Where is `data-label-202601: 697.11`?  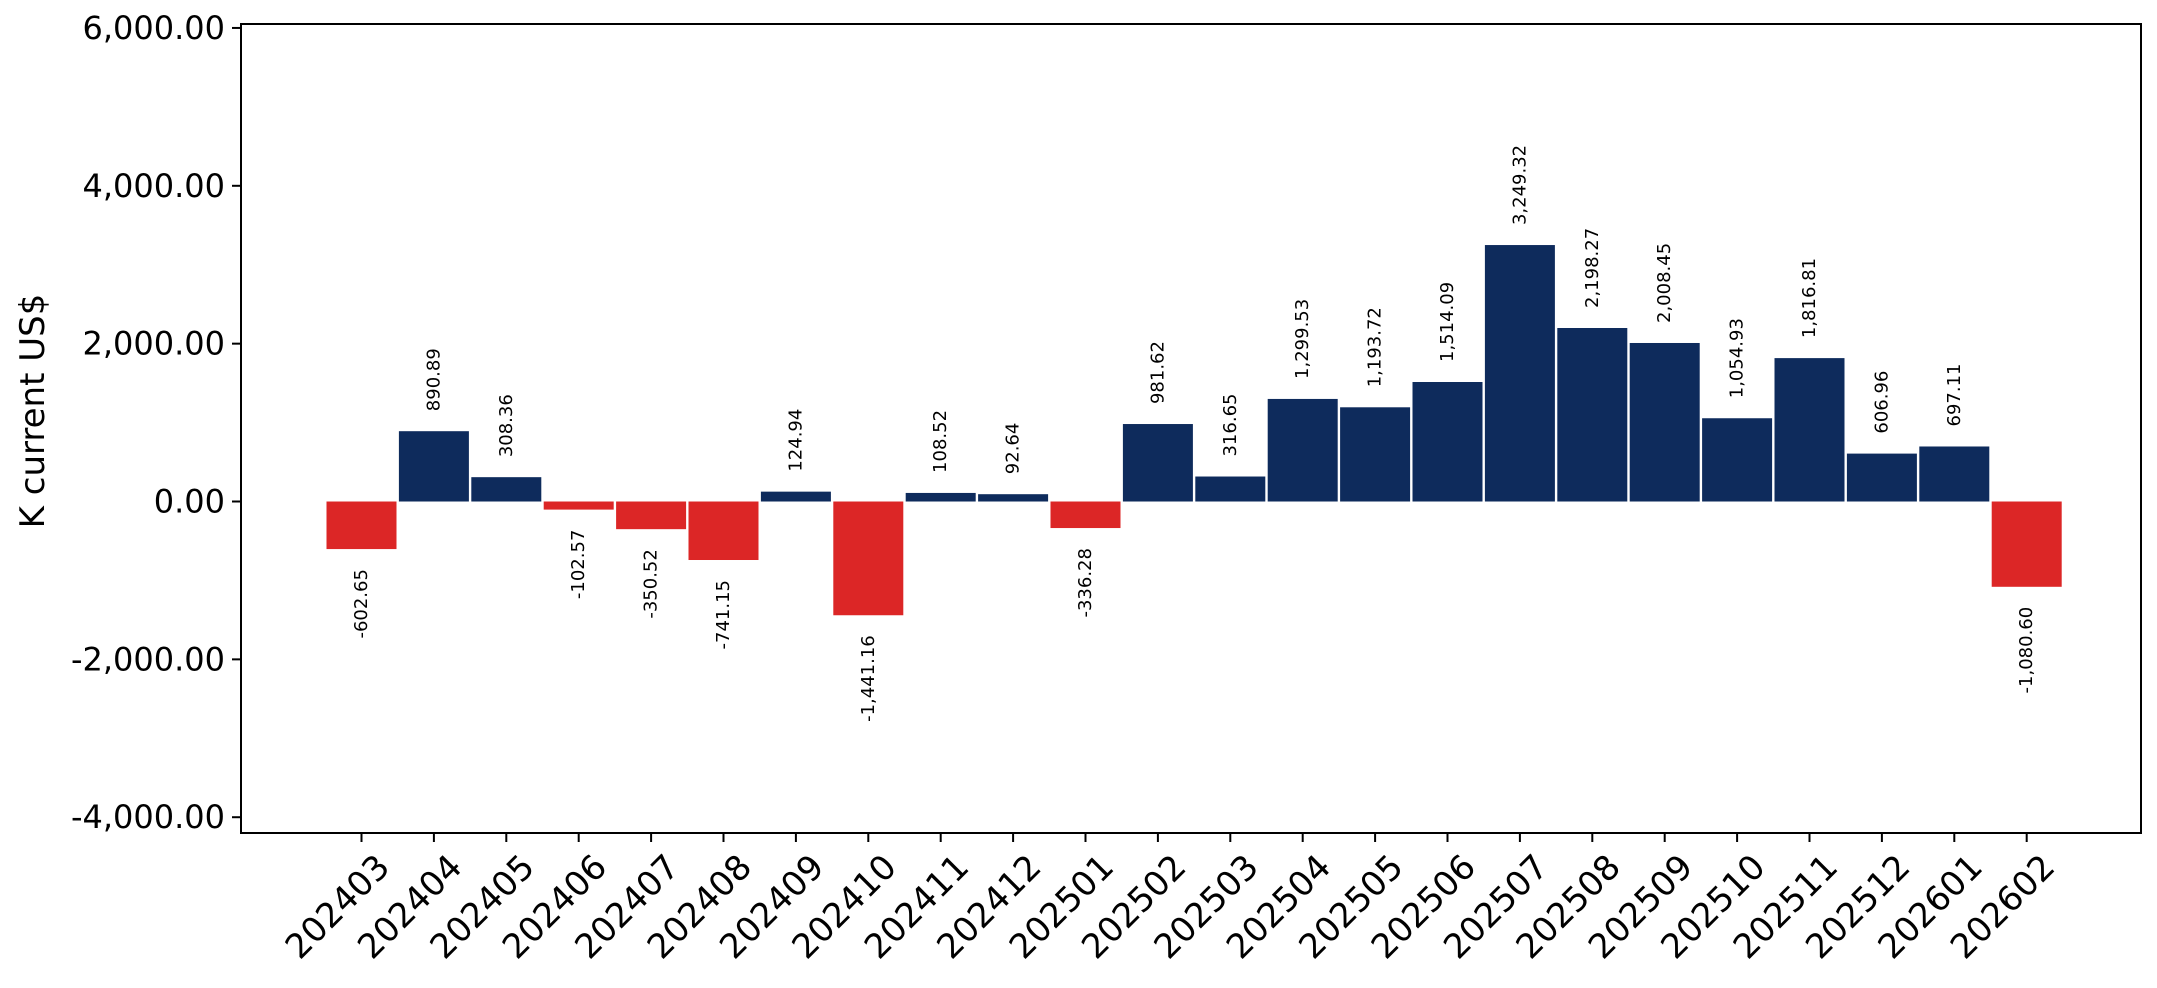
data-label-202601: 697.11 is located at coordinates (1954, 395).